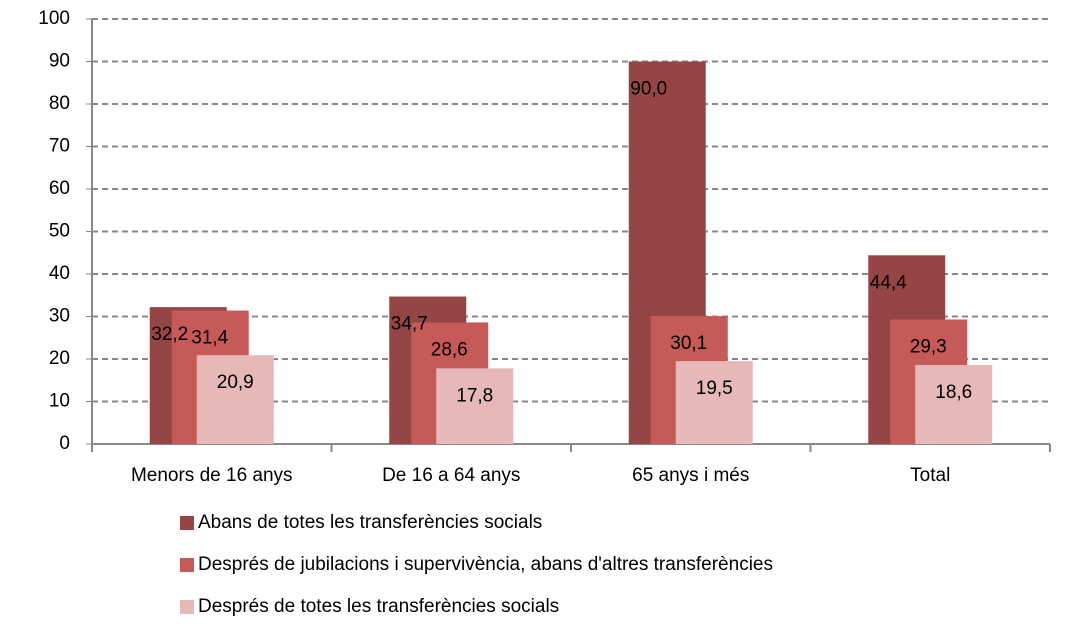 The image size is (1068, 625). What do you see at coordinates (930, 475) in the screenshot?
I see `x-tick-label: Total` at bounding box center [930, 475].